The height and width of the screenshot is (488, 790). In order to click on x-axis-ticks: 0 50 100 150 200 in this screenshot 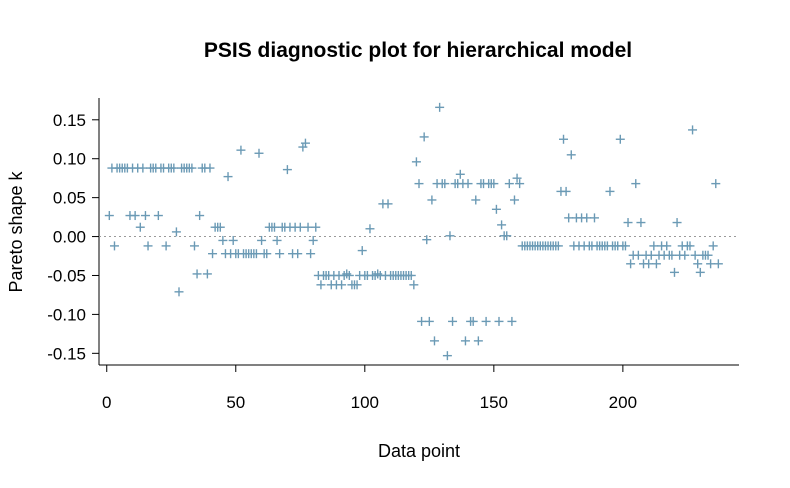, I will do `click(369, 388)`.